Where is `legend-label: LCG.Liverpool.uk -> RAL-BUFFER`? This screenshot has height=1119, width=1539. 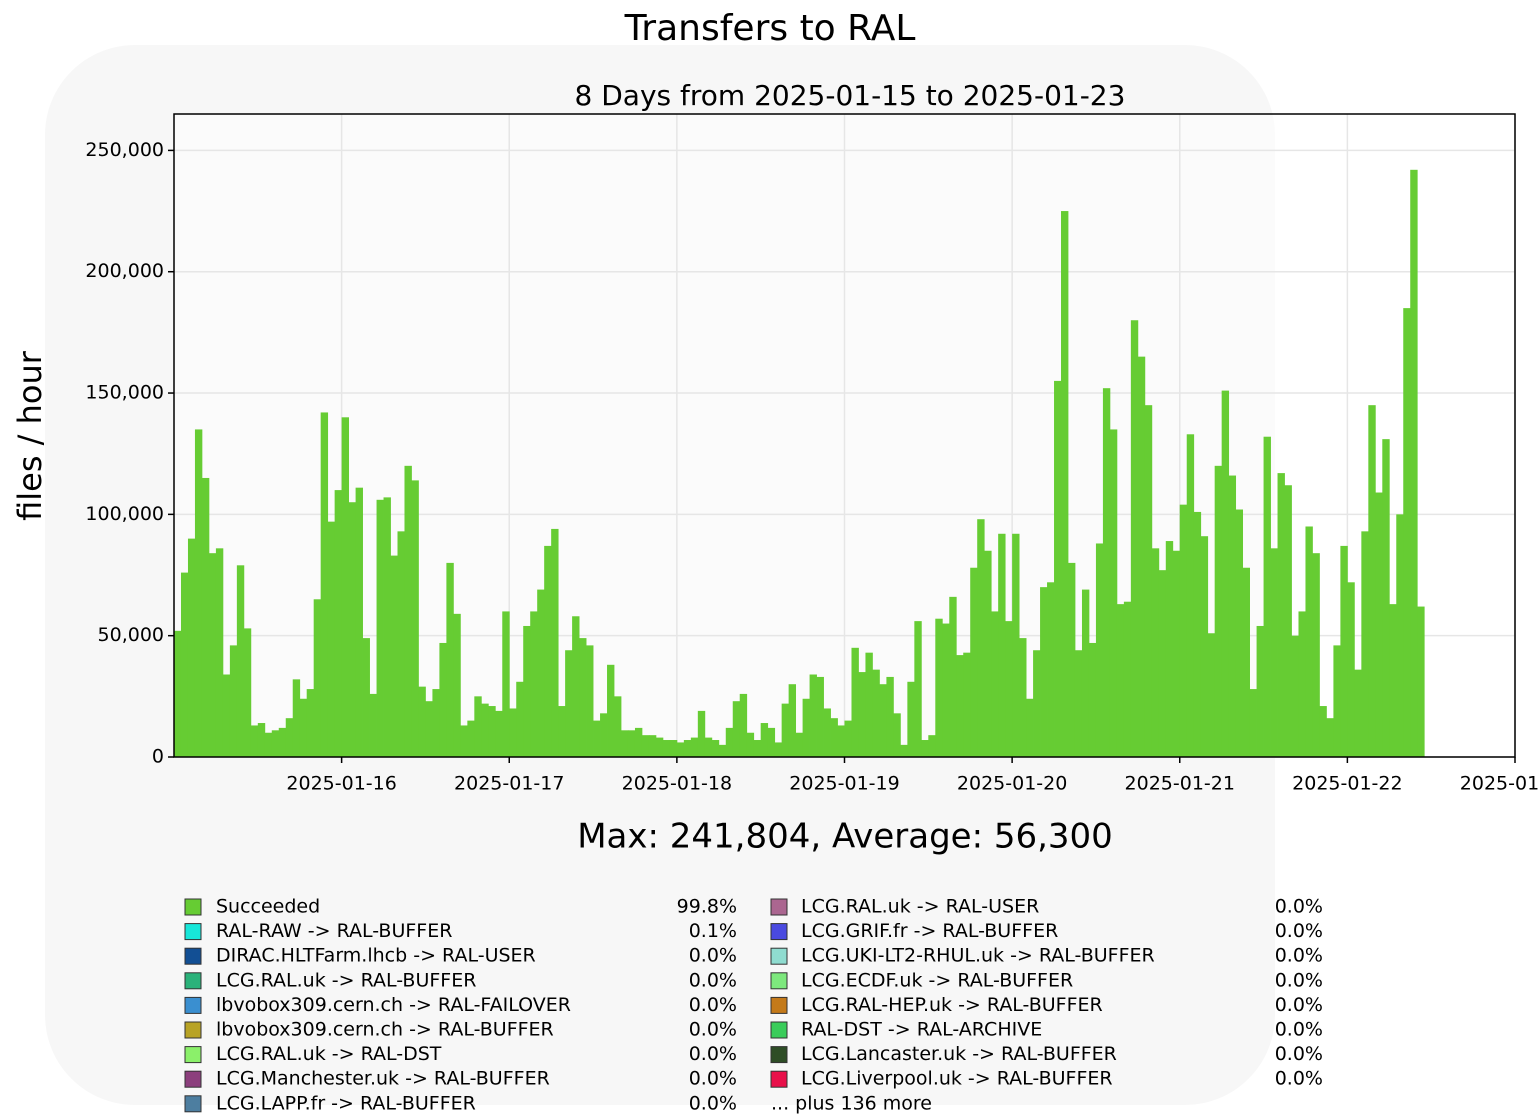
legend-label: LCG.Liverpool.uk -> RAL-BUFFER is located at coordinates (957, 1079).